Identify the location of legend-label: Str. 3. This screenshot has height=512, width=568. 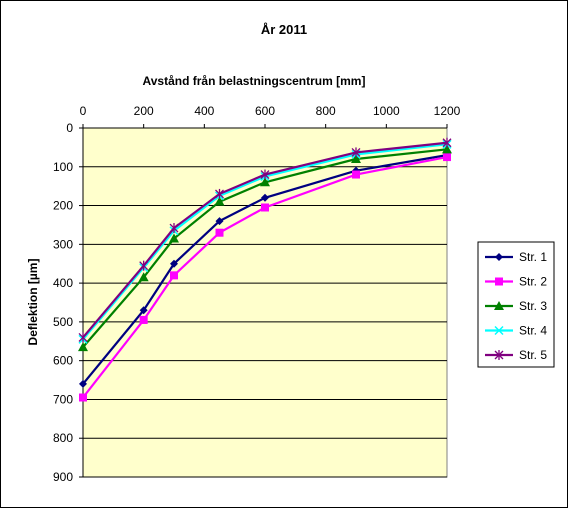
(533, 306).